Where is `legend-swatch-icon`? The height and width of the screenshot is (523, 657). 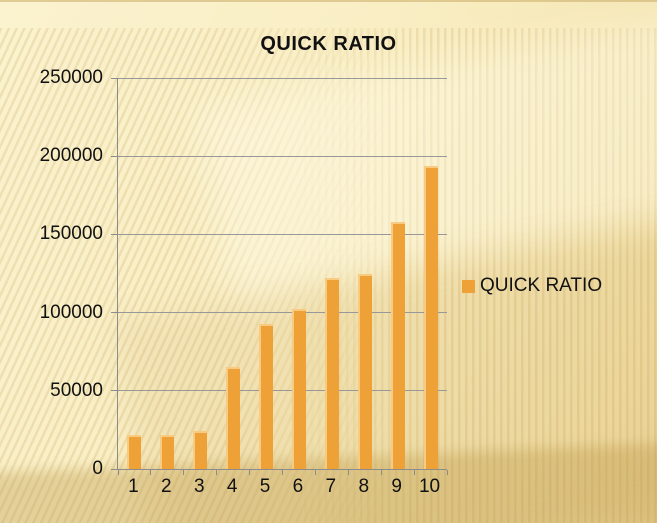 legend-swatch-icon is located at coordinates (468, 286).